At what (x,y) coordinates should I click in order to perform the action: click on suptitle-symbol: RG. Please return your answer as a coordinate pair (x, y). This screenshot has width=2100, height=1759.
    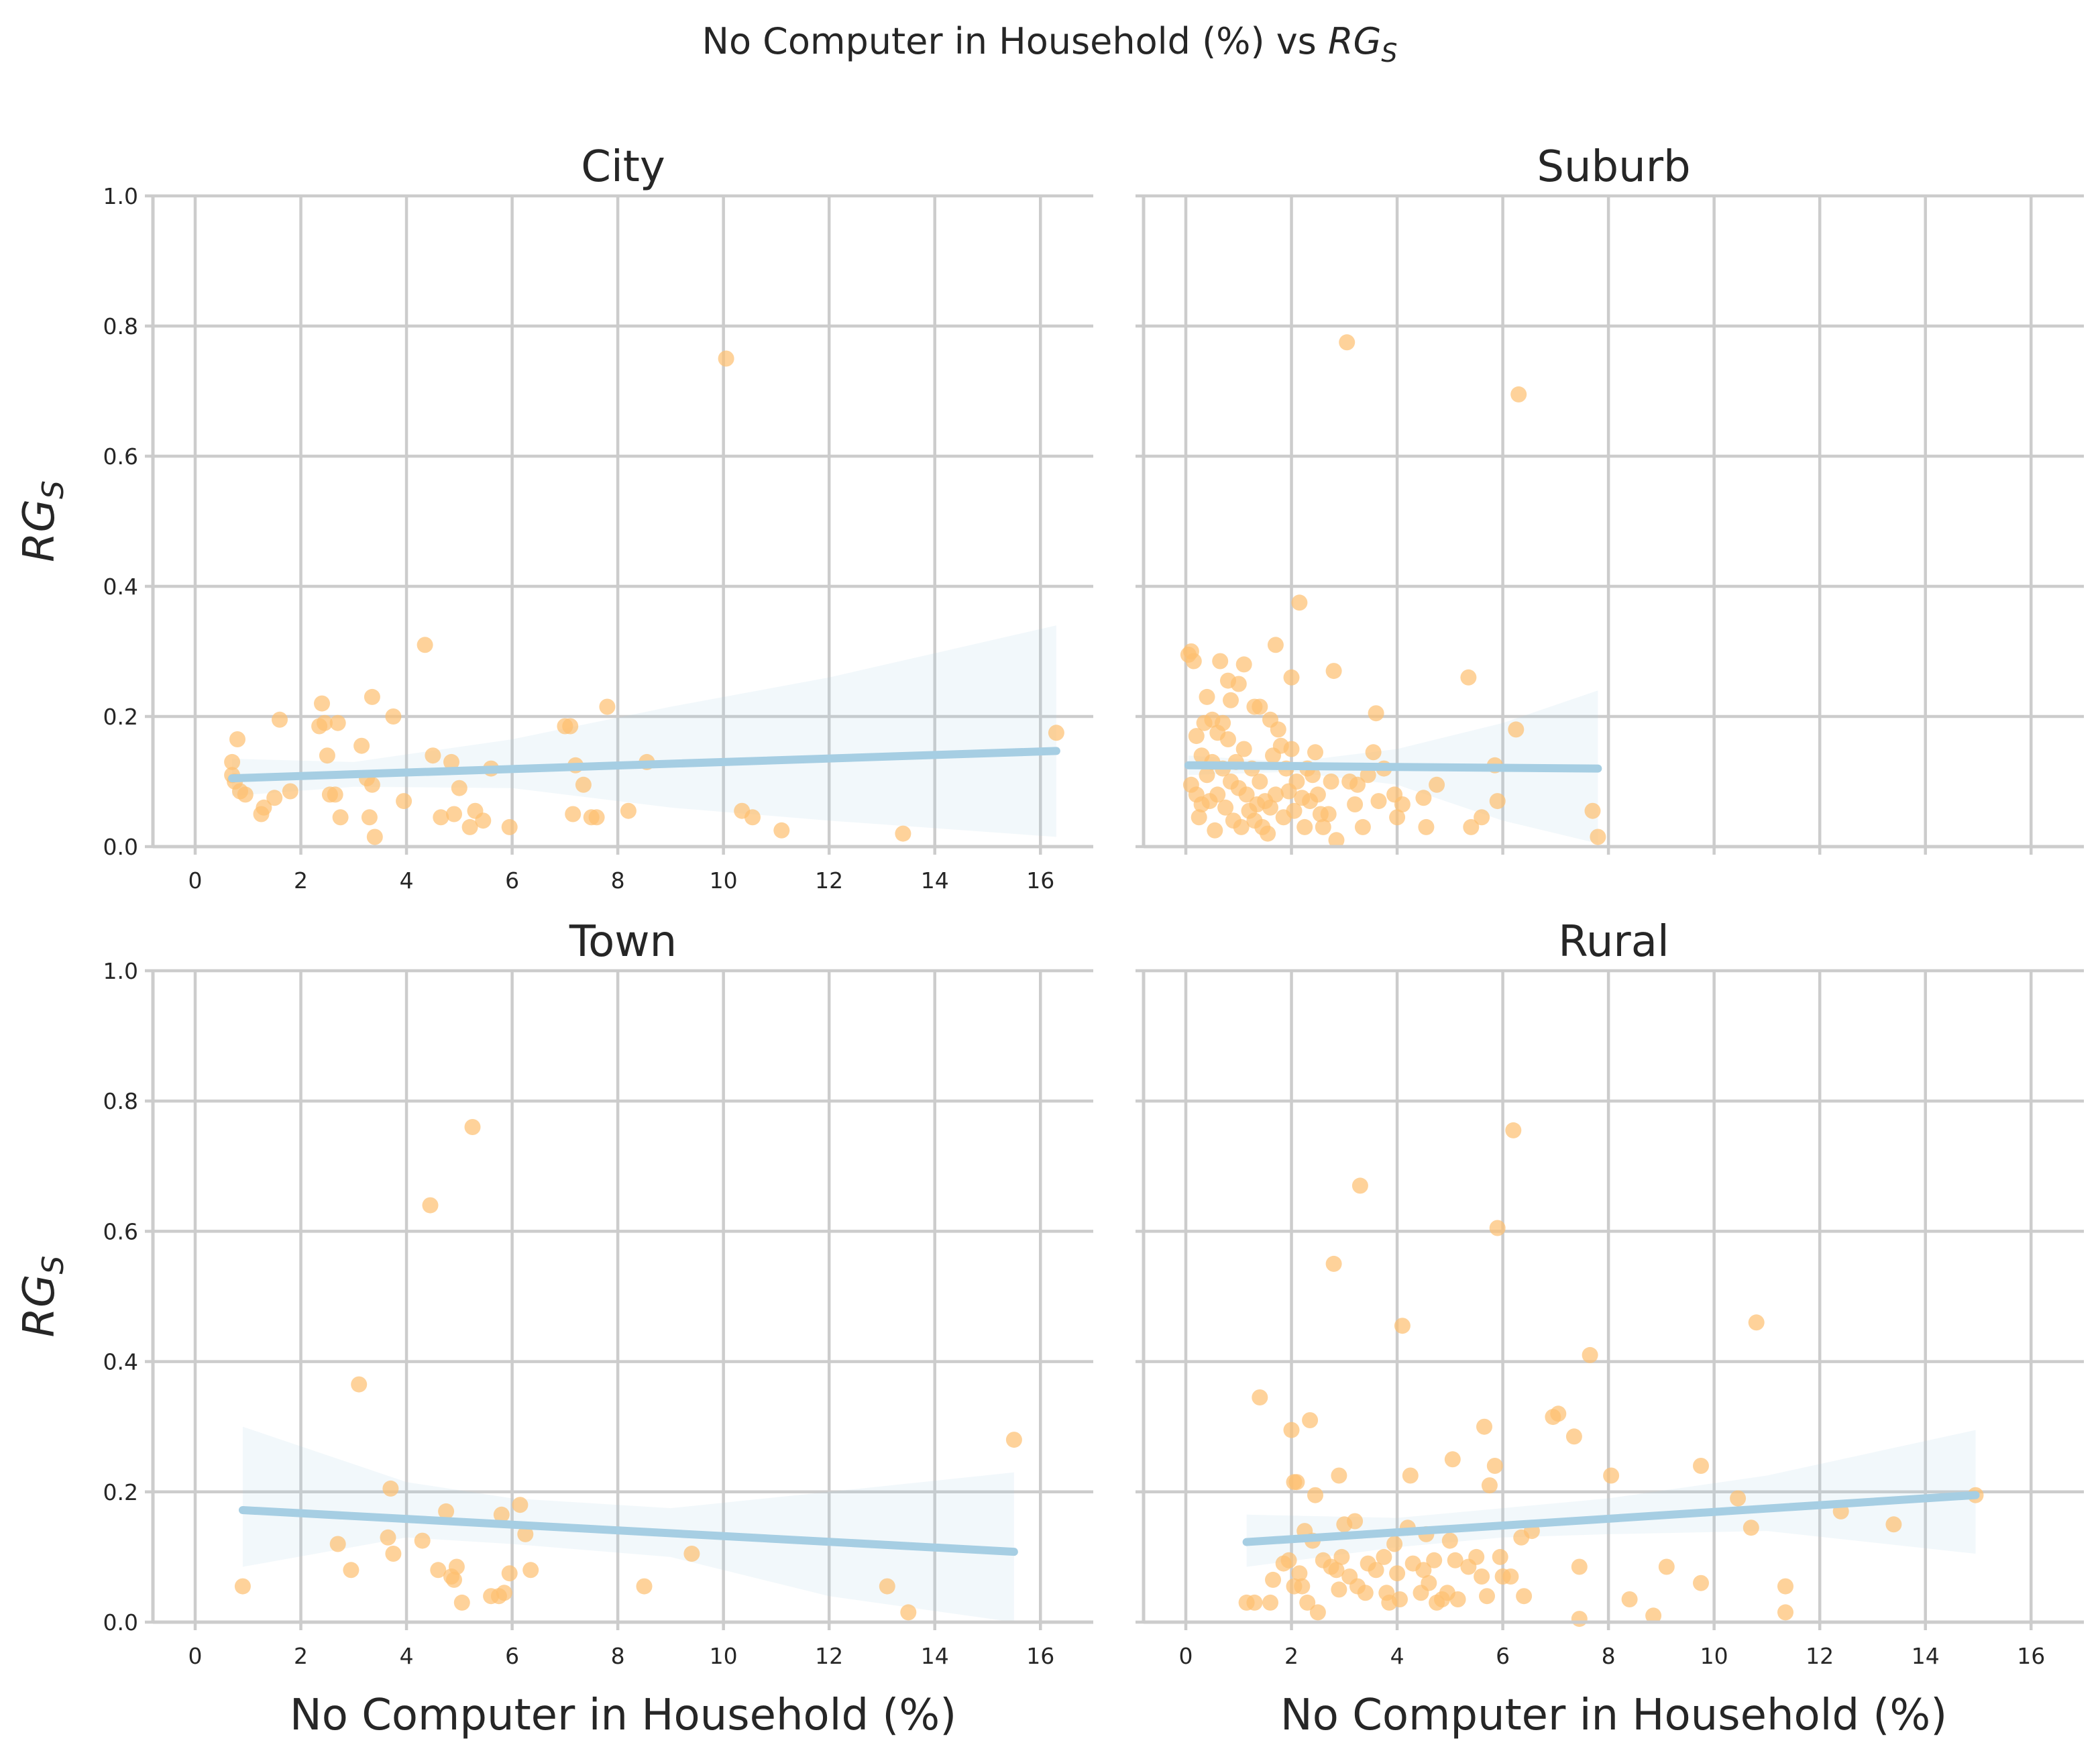
    Looking at the image, I should click on (1354, 41).